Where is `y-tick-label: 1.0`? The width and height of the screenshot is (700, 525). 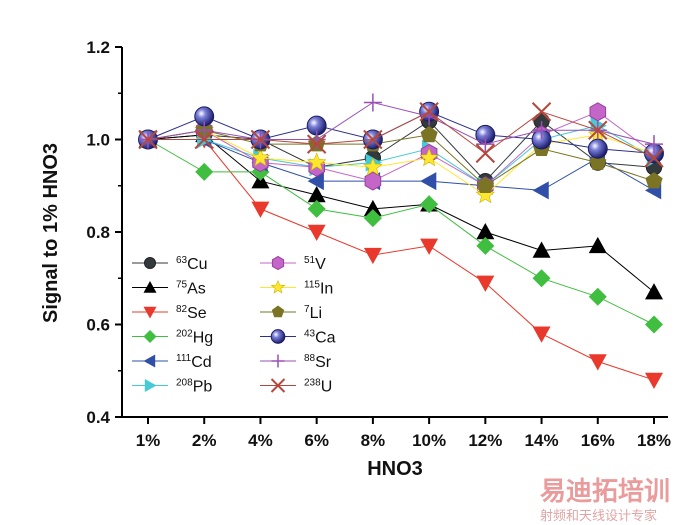
y-tick-label: 1.0 is located at coordinates (98, 140).